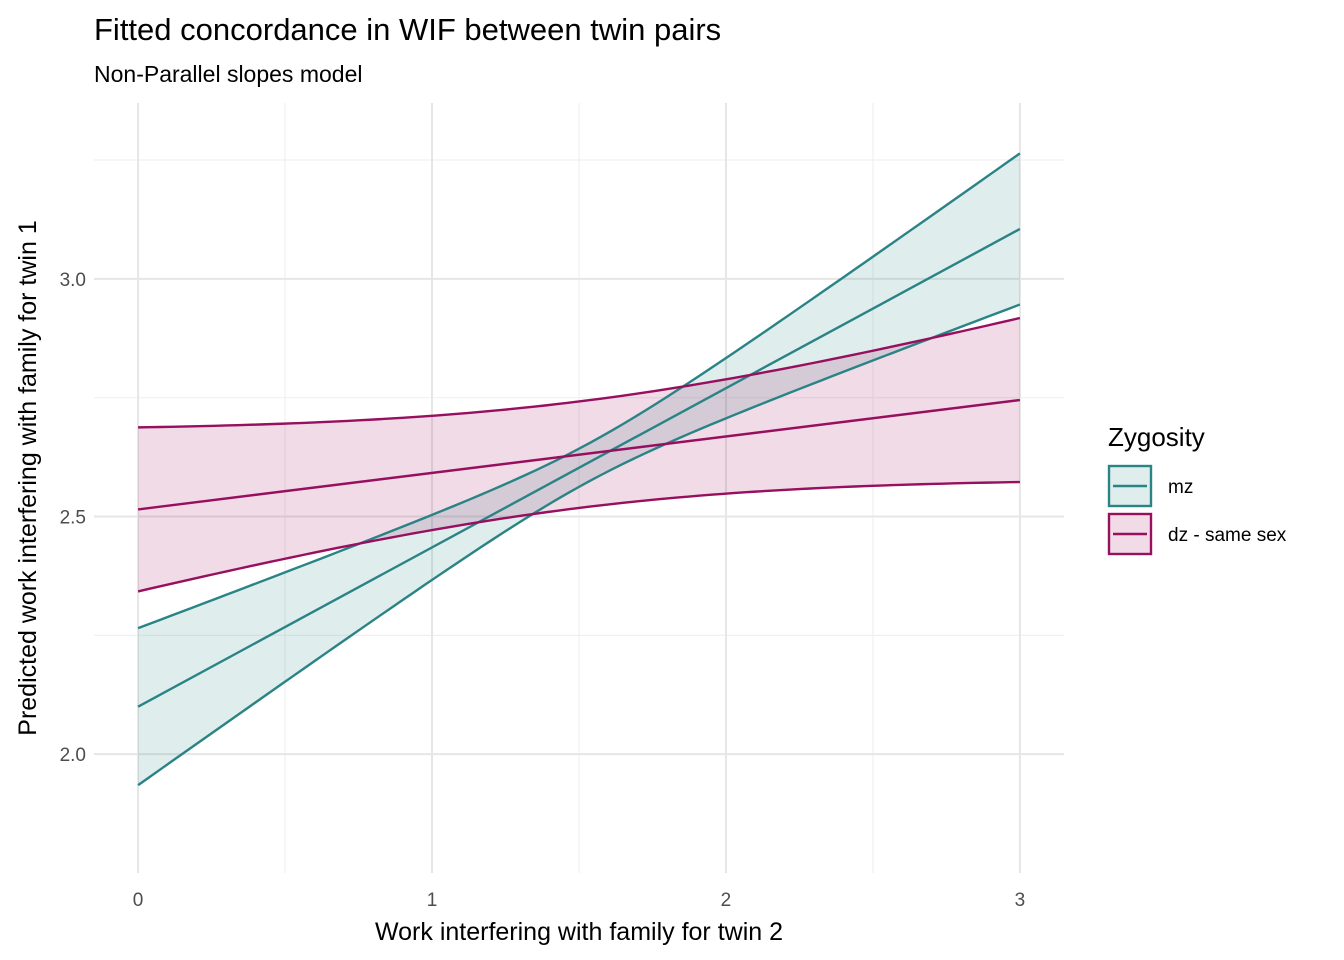  Describe the element at coordinates (579, 454) in the screenshot. I see `fit-line-dz-same-sex` at that location.